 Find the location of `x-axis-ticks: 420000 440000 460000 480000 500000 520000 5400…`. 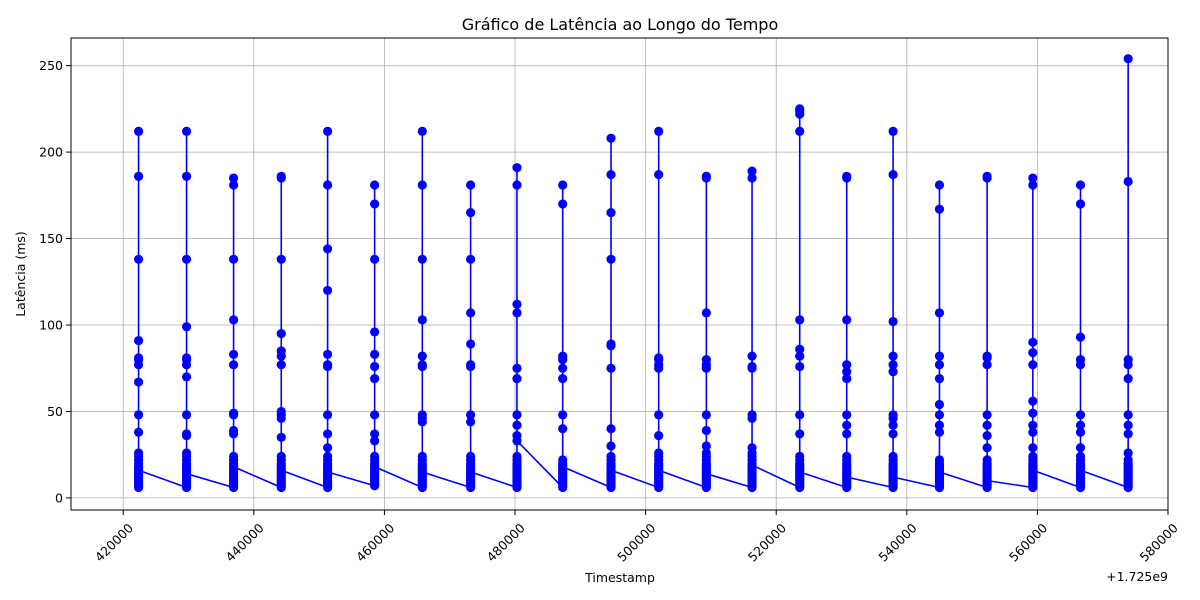

x-axis-ticks: 420000 440000 460000 480000 500000 520000 5400… is located at coordinates (636, 537).